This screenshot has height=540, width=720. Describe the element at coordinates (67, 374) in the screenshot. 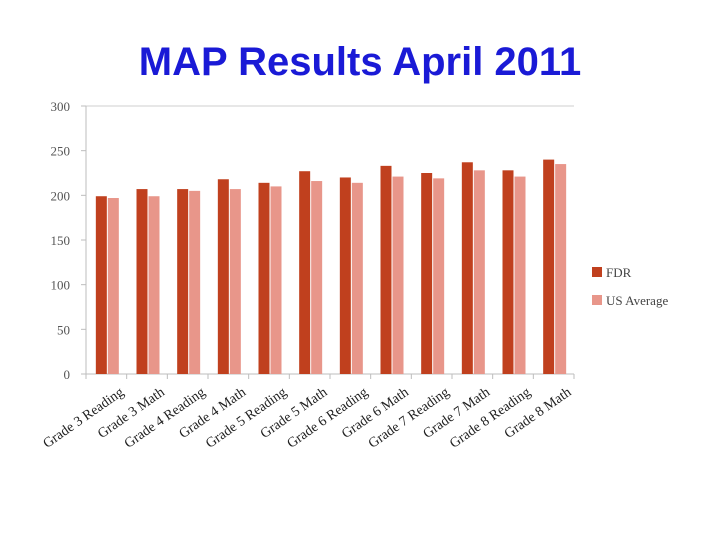

I see `y-tick-label: 0` at that location.